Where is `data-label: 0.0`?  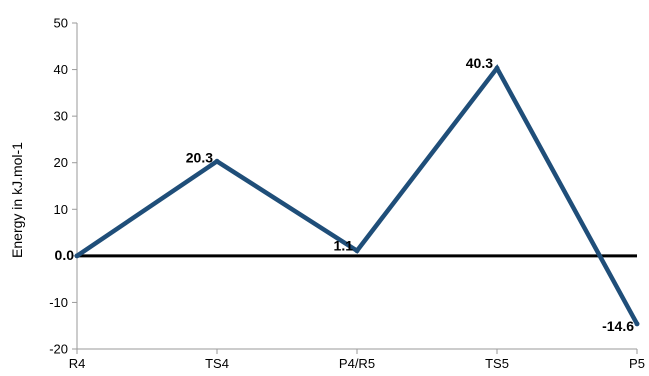 data-label: 0.0 is located at coordinates (65, 255).